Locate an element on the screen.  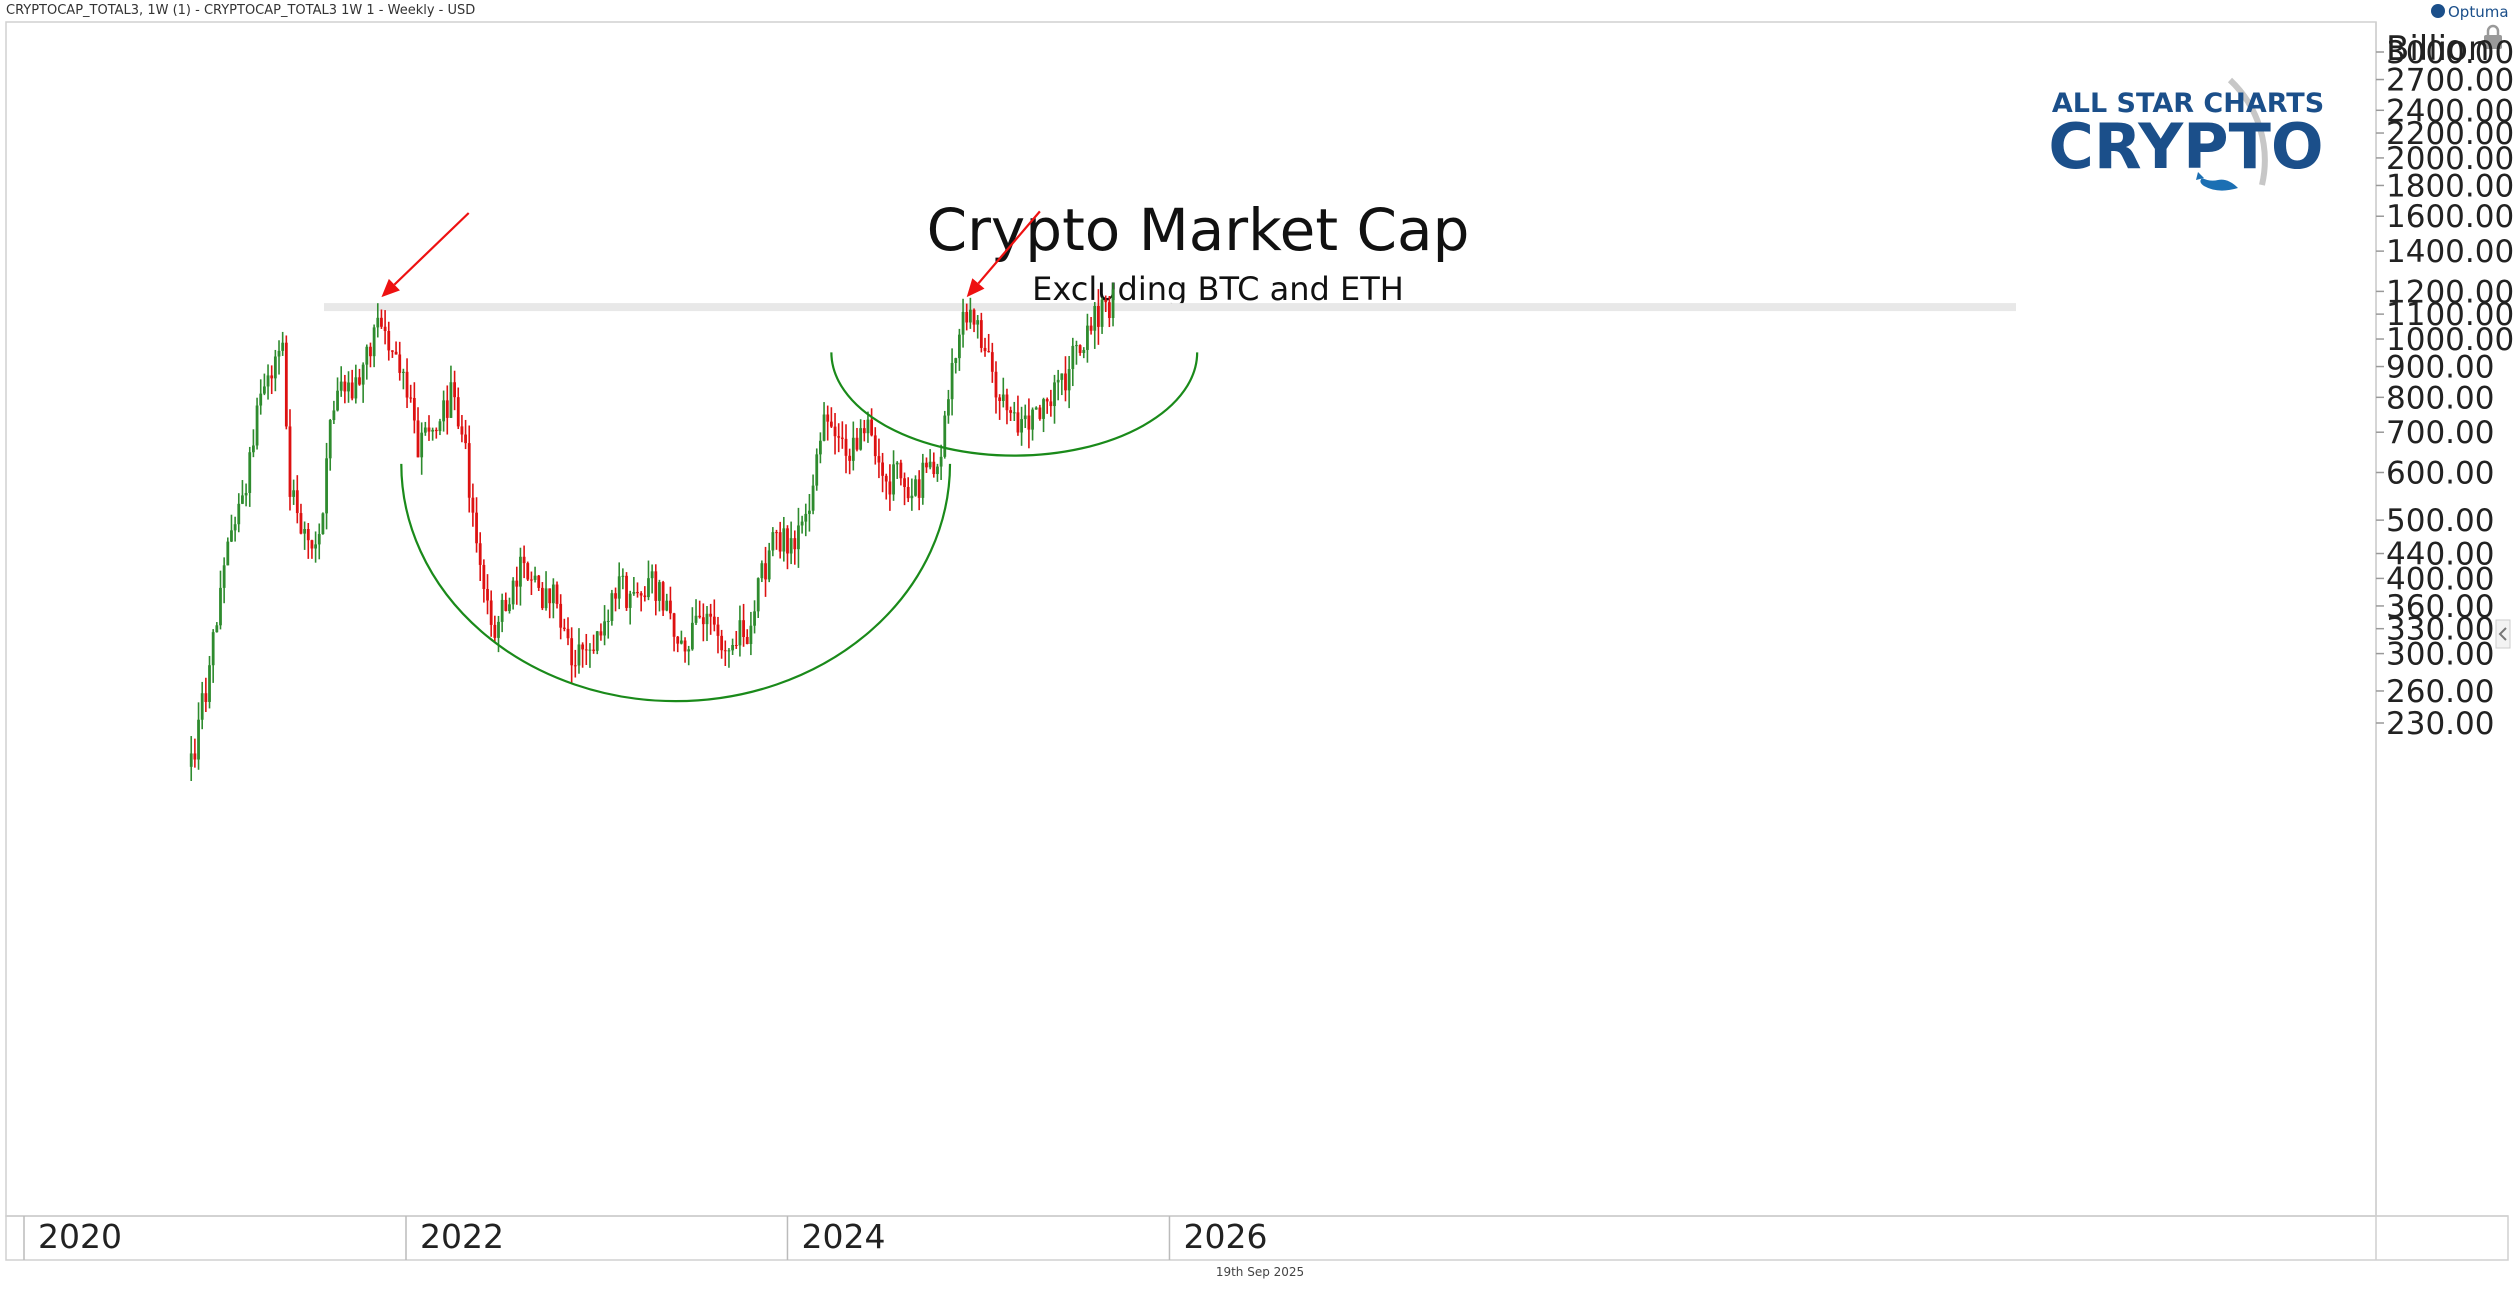
x-tick-label: 2026 is located at coordinates (1225, 1236).